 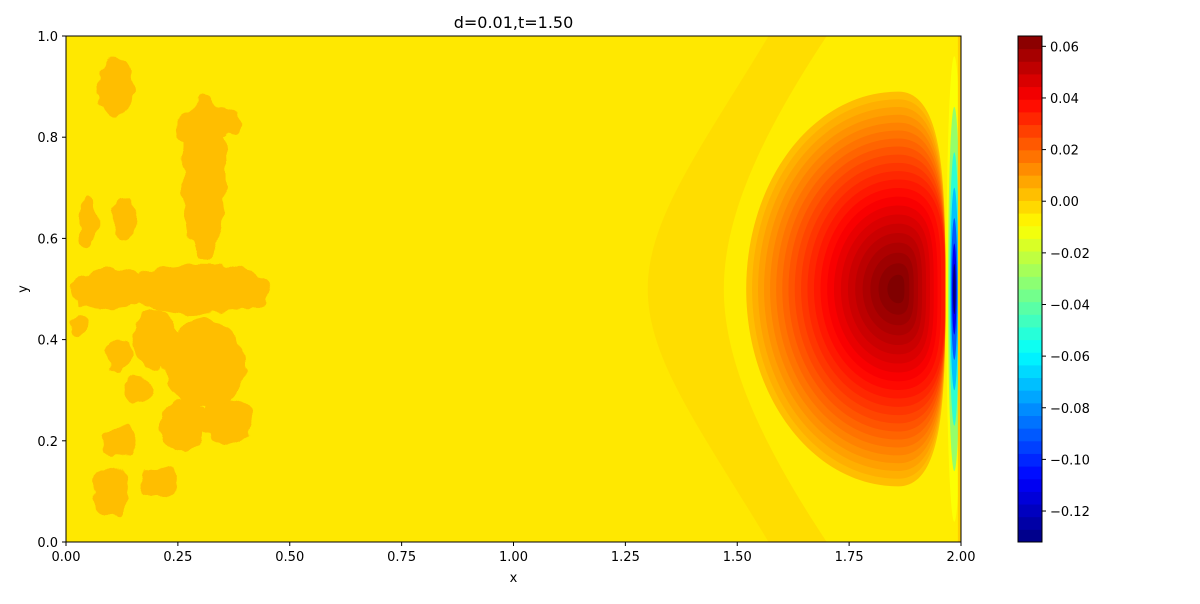 What do you see at coordinates (47, 37) in the screenshot?
I see `y-tick-label: 1.0` at bounding box center [47, 37].